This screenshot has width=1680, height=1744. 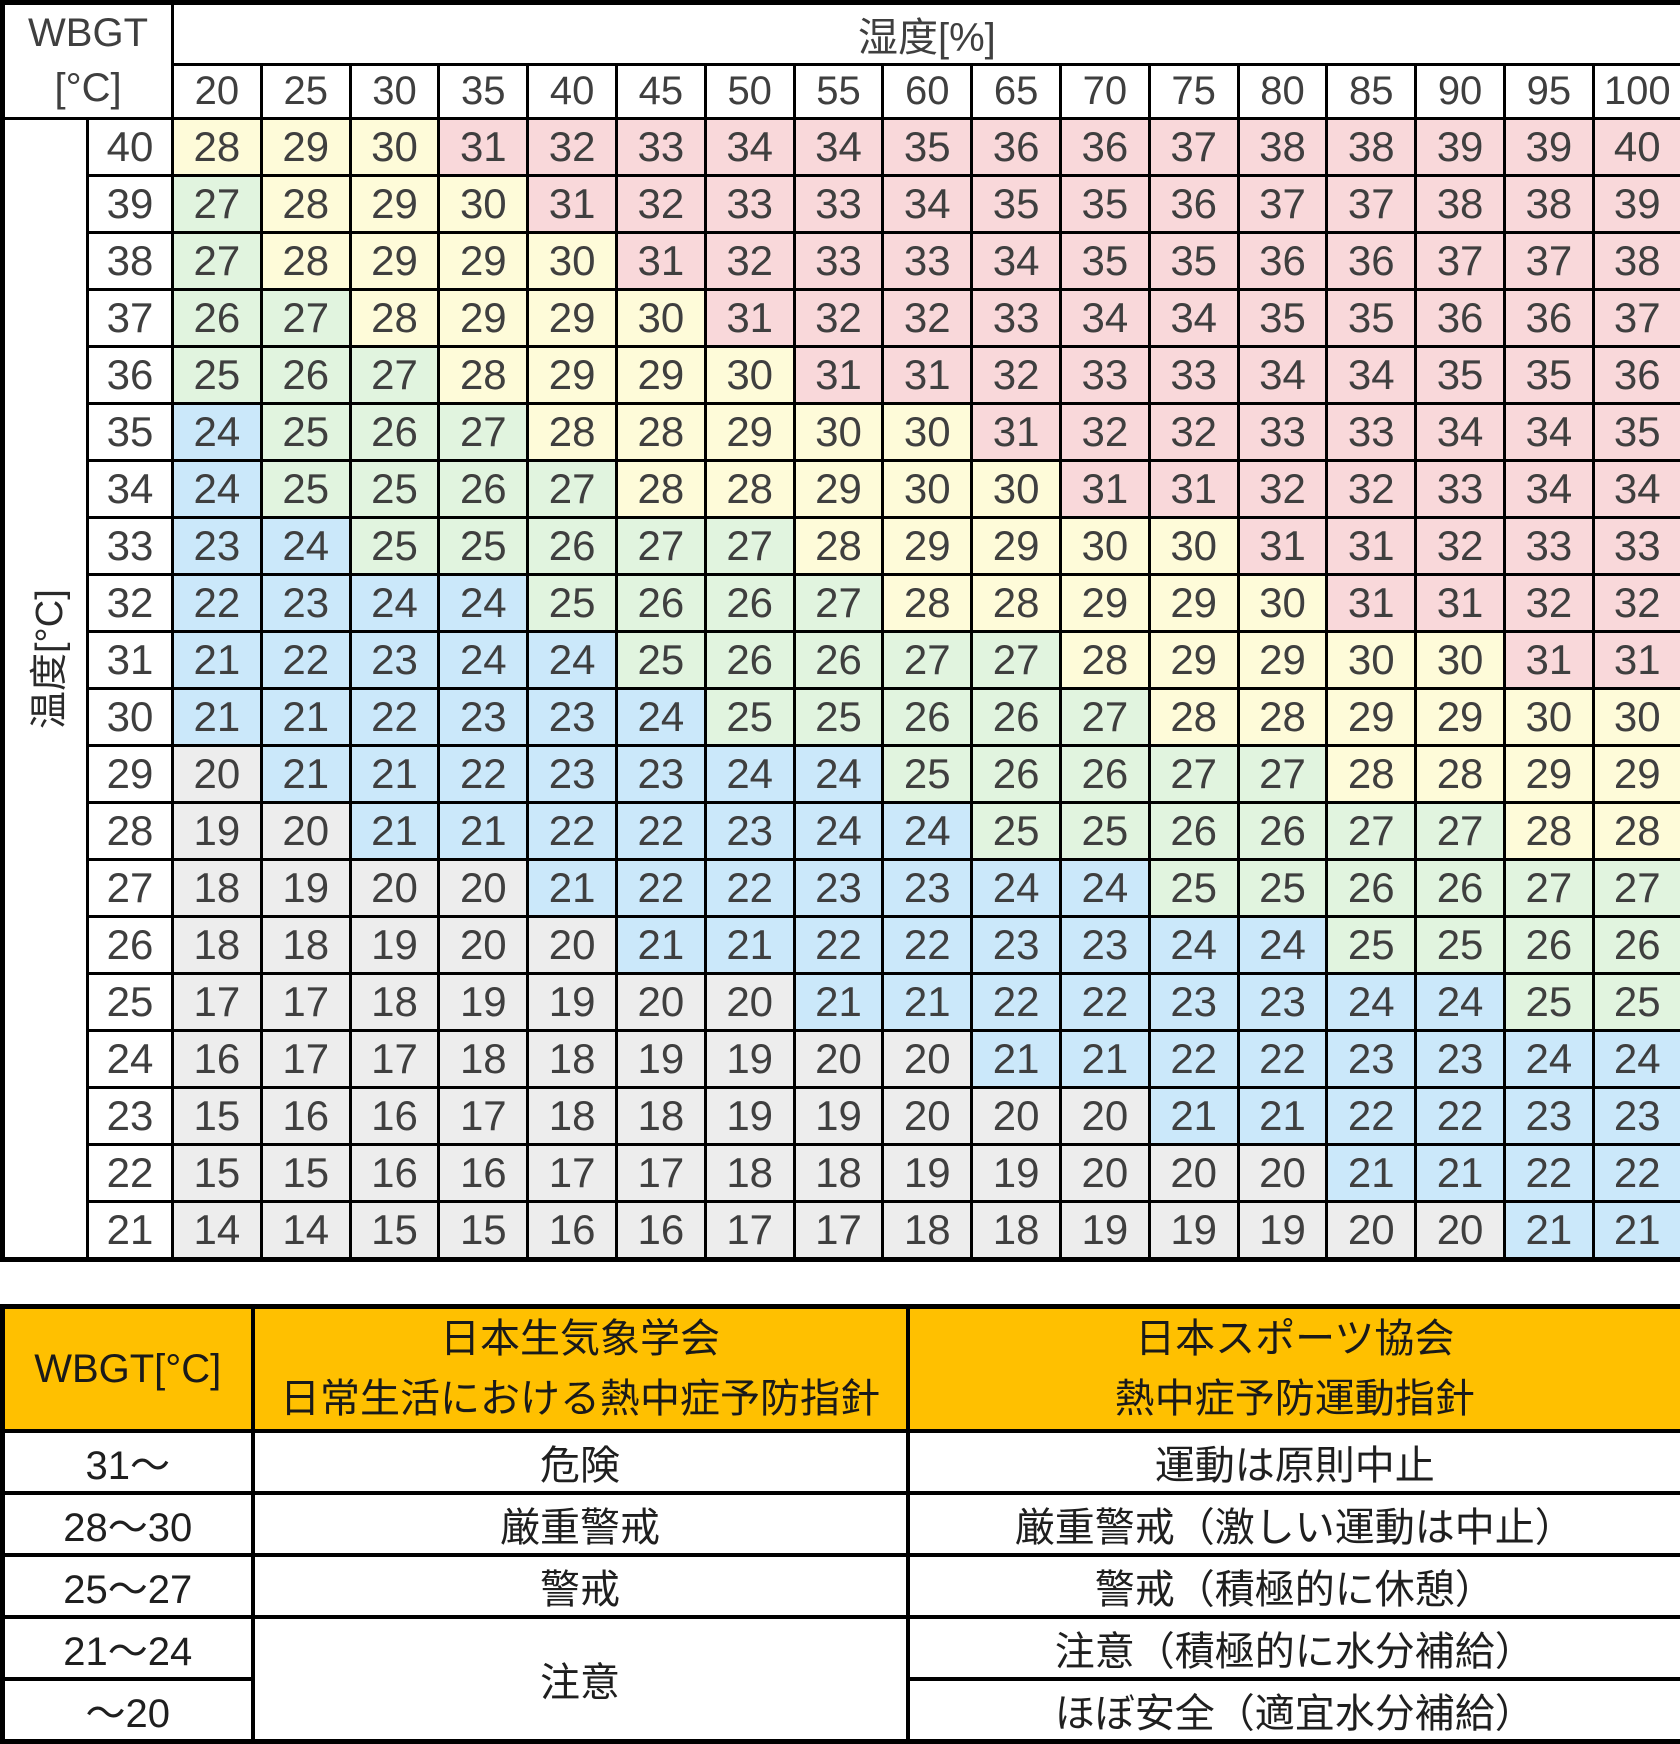 I want to click on legend-range-safe: ～20, so click(x=128, y=1710).